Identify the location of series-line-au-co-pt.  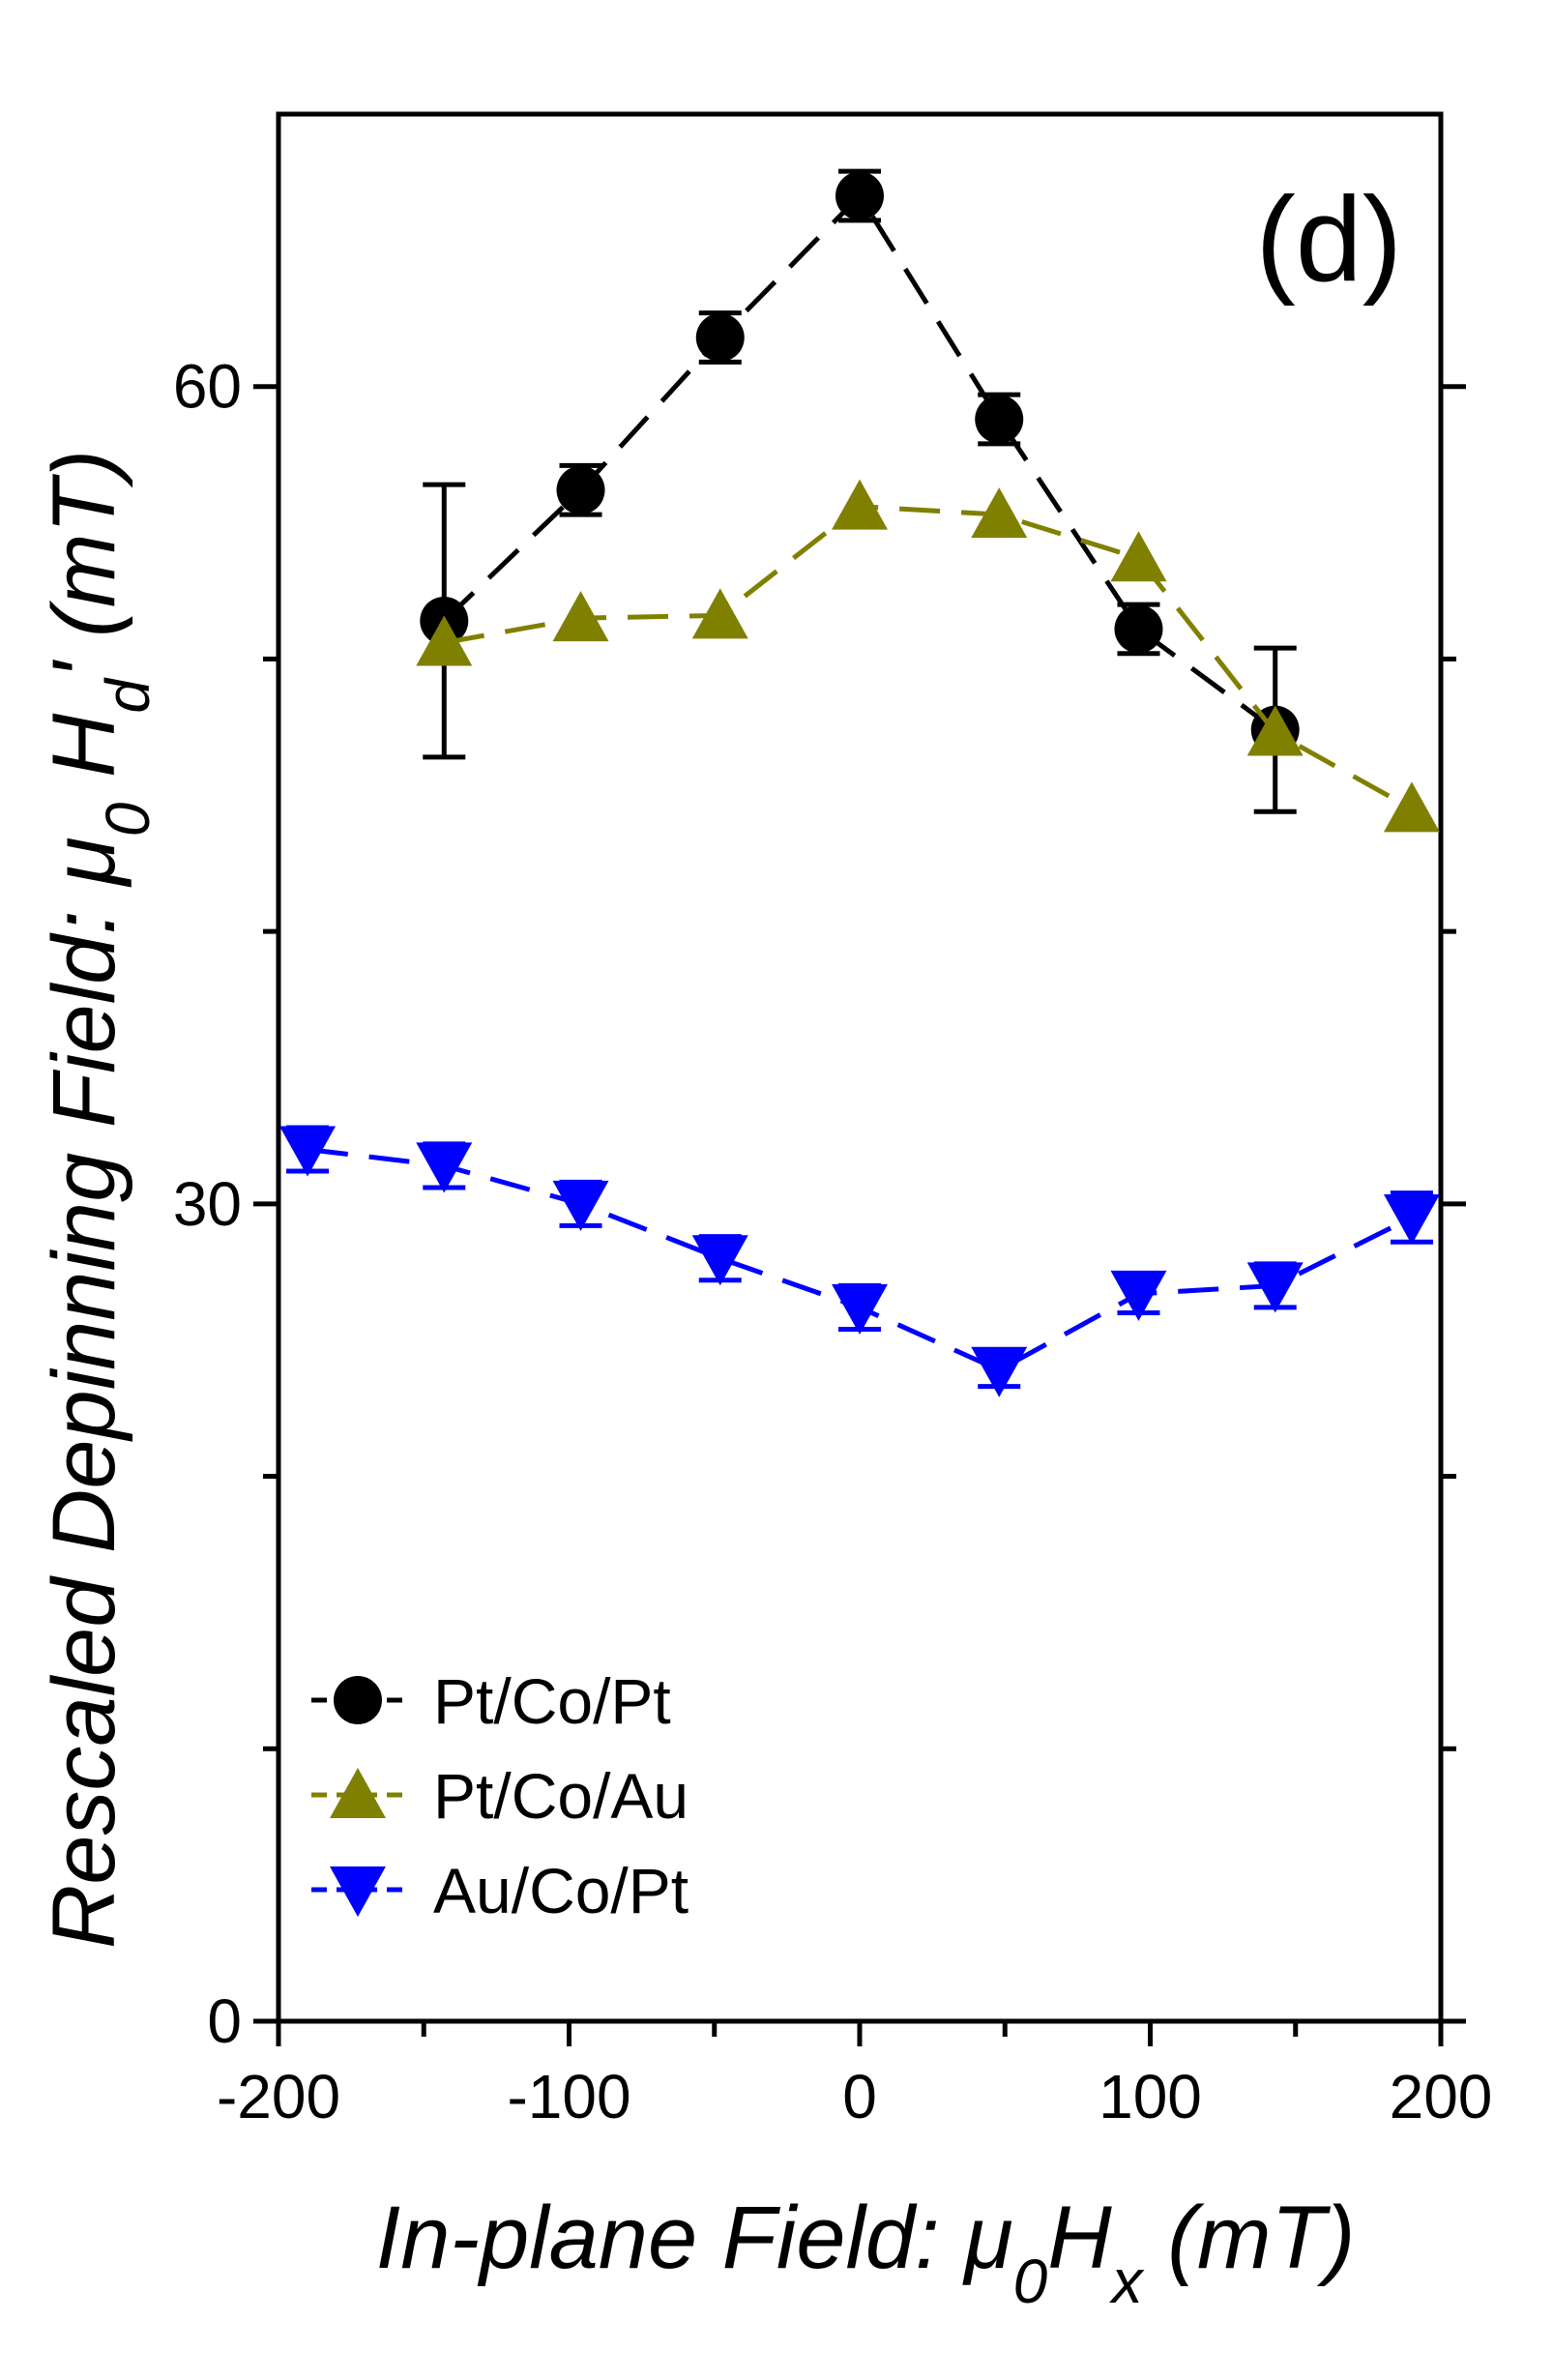
(860, 1260).